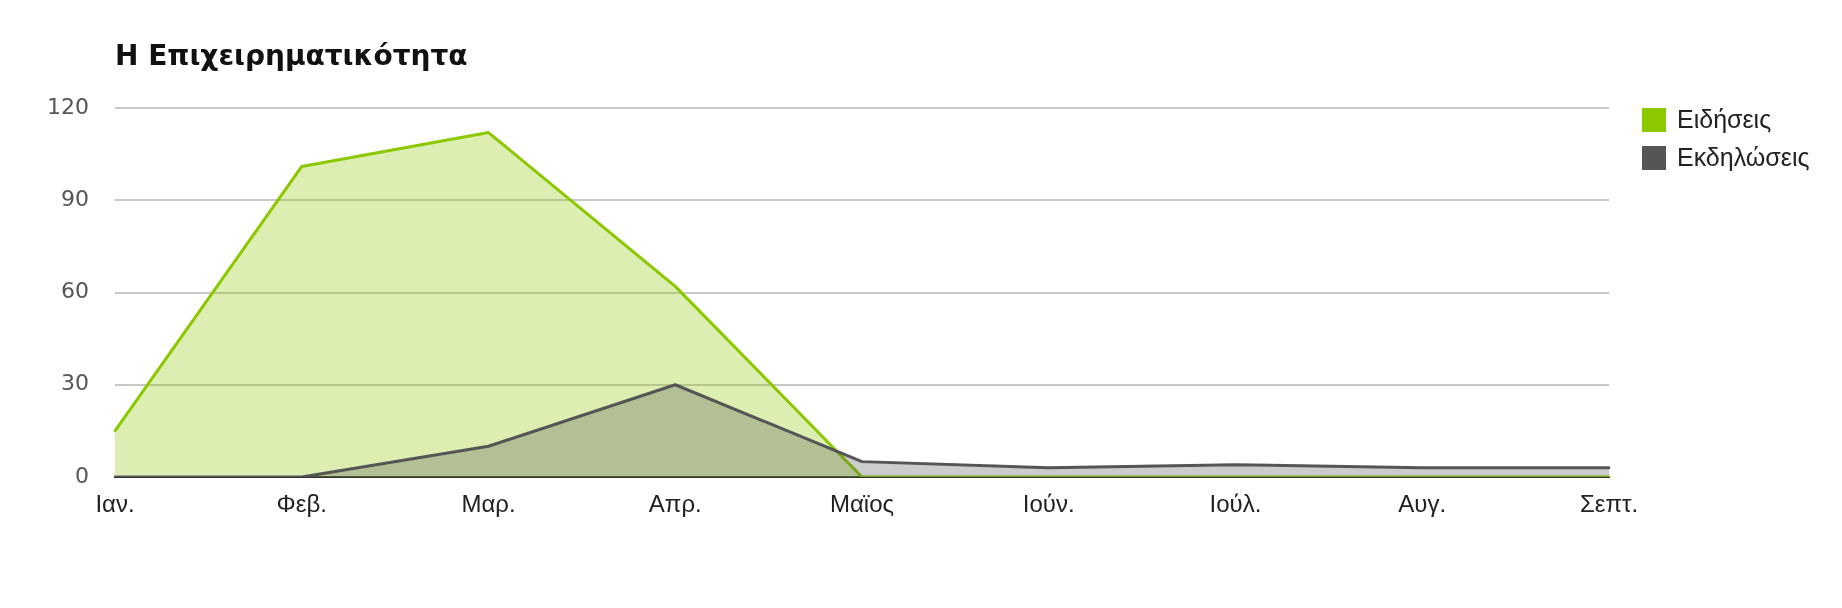  I want to click on x-tick-label: Μαρ., so click(488, 504).